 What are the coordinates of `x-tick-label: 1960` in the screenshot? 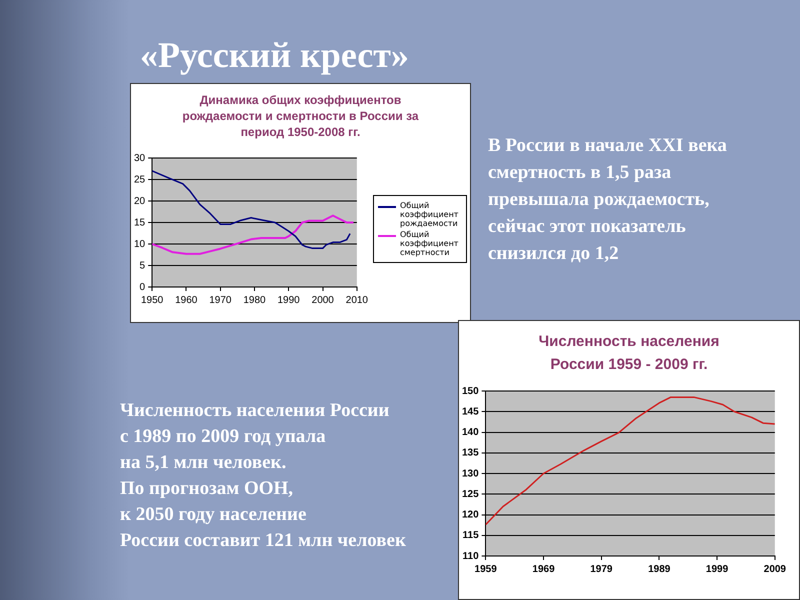 It's located at (186, 300).